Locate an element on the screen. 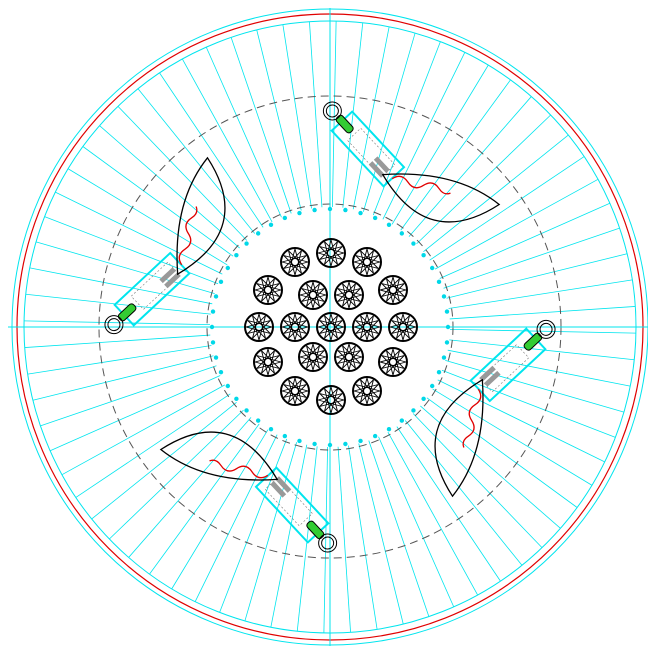  electrode-body is located at coordinates (296, 509).